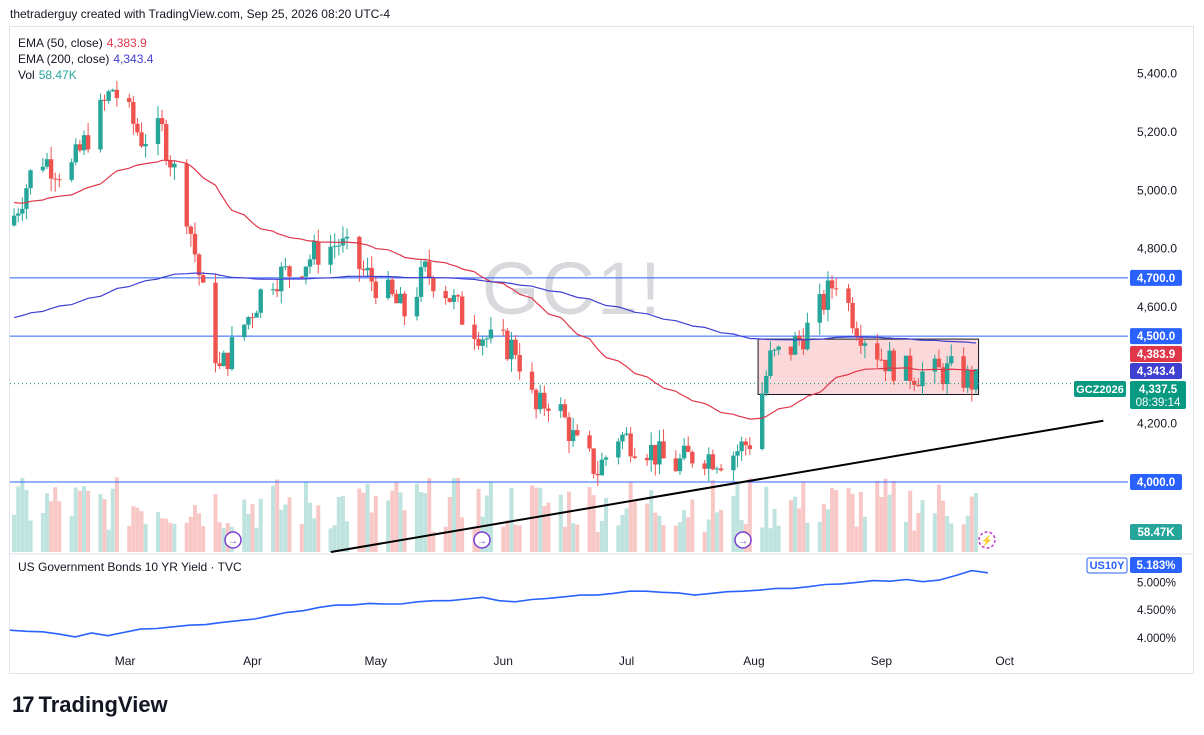 The image size is (1204, 735). What do you see at coordinates (1156, 277) in the screenshot?
I see `level-badge` at bounding box center [1156, 277].